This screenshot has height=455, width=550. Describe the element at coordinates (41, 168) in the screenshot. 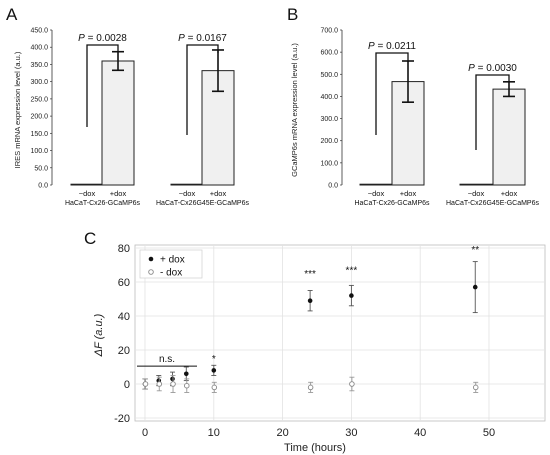

I see `y-tick-label: 50.0` at that location.